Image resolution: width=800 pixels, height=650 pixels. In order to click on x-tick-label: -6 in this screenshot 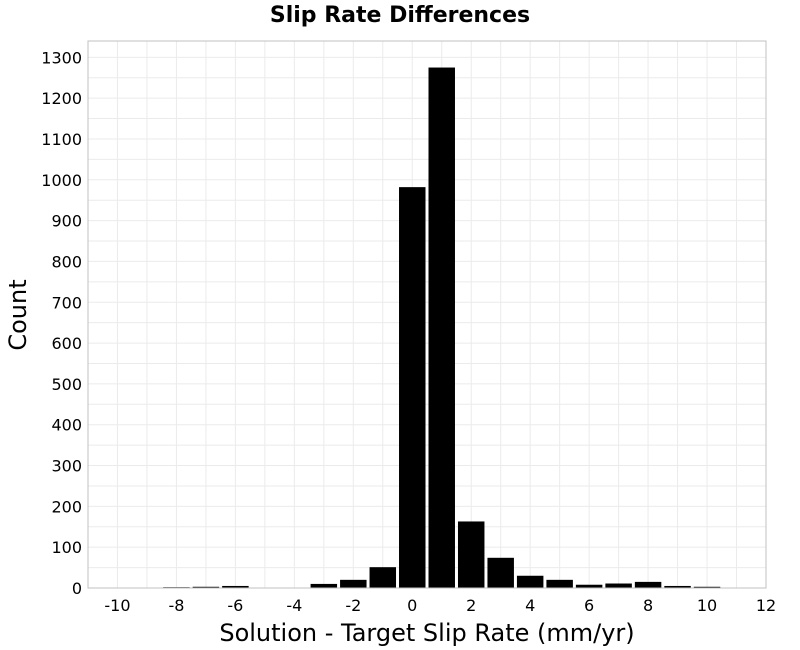, I will do `click(235, 605)`.